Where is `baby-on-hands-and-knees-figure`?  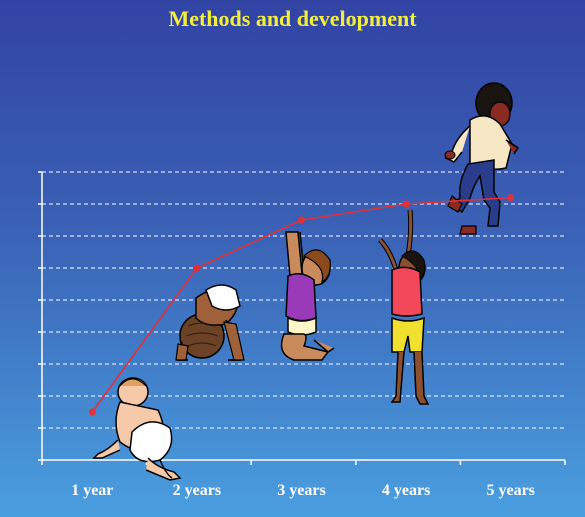
baby-on-hands-and-knees-figure is located at coordinates (210, 322).